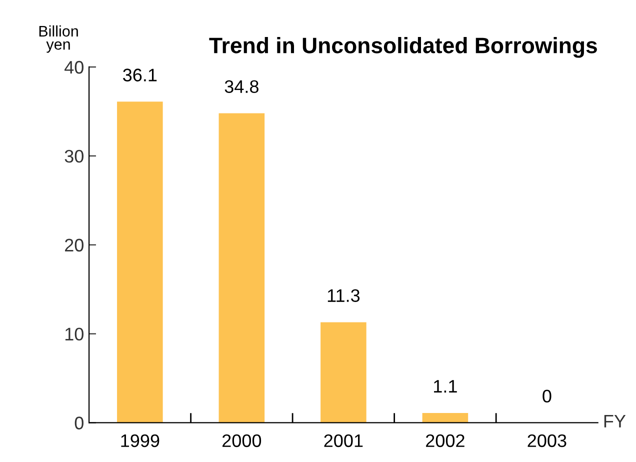 The image size is (636, 462). What do you see at coordinates (140, 441) in the screenshot?
I see `x-tick-label: 1999` at bounding box center [140, 441].